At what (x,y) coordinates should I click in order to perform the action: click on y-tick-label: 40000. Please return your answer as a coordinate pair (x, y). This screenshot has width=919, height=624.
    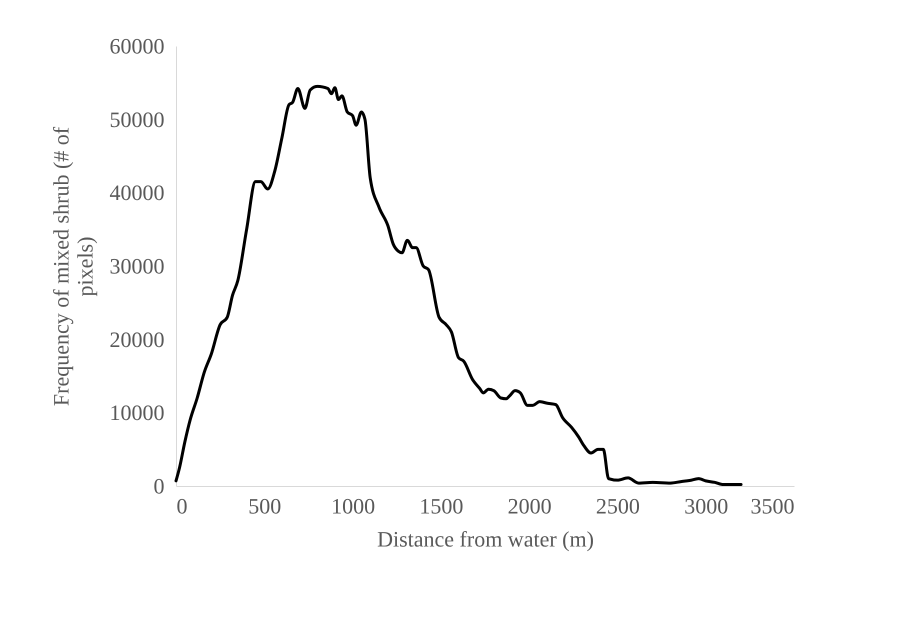
    Looking at the image, I should click on (137, 193).